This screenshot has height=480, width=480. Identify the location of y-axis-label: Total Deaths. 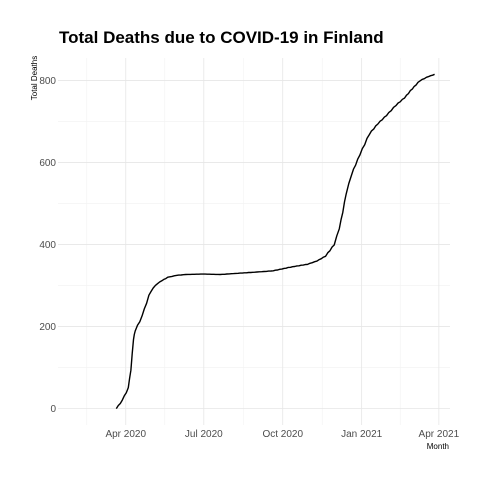
(34, 78).